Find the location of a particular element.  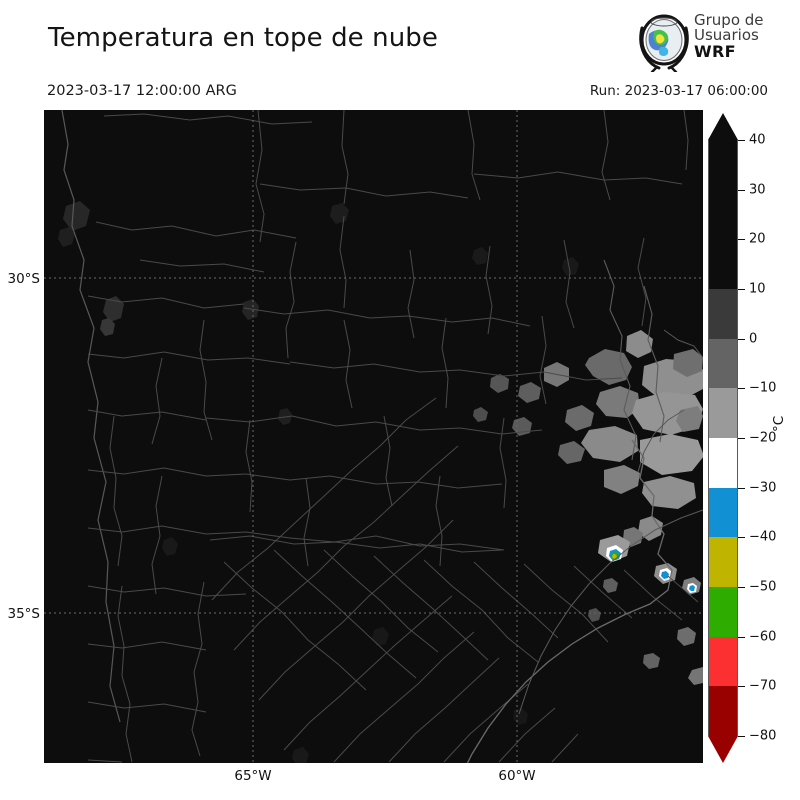

colorbar-over-arrow is located at coordinates (723, 126).